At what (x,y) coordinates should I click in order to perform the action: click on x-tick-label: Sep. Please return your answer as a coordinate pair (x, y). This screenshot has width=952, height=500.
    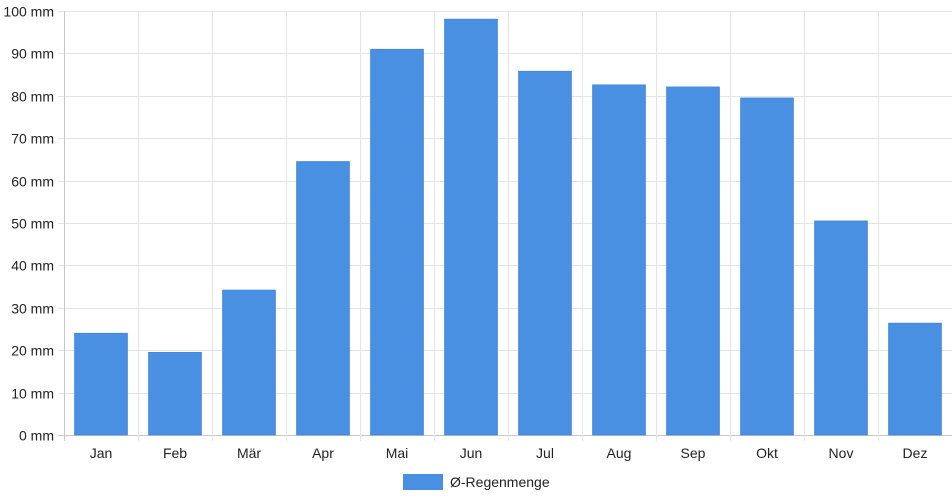
    Looking at the image, I should click on (693, 453).